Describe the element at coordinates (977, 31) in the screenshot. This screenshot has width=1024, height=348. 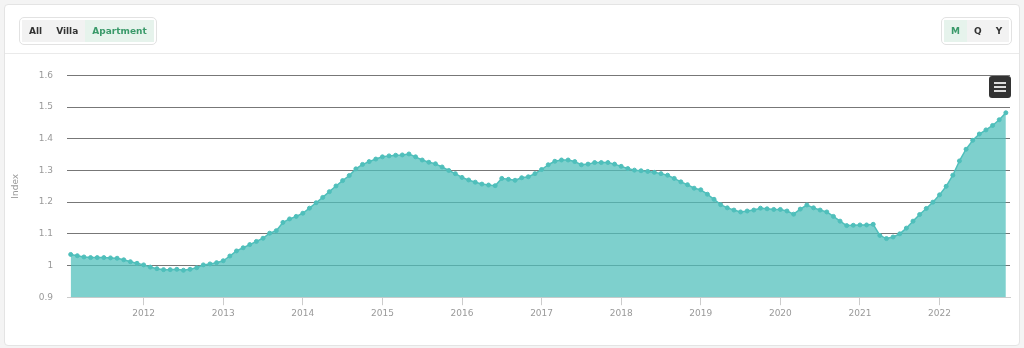
I see `text: Q` at that location.